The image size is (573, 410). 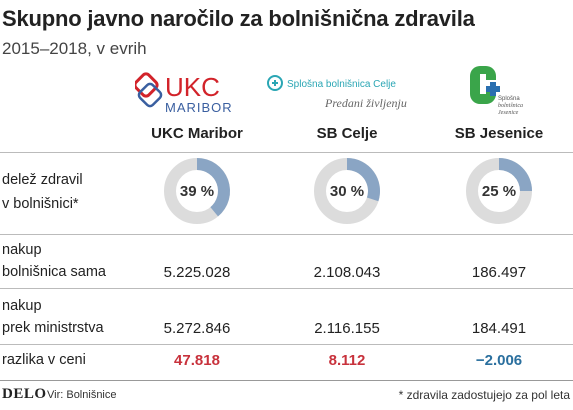 What do you see at coordinates (509, 99) in the screenshot?
I see `jesenice-logo-line1: Splošna` at bounding box center [509, 99].